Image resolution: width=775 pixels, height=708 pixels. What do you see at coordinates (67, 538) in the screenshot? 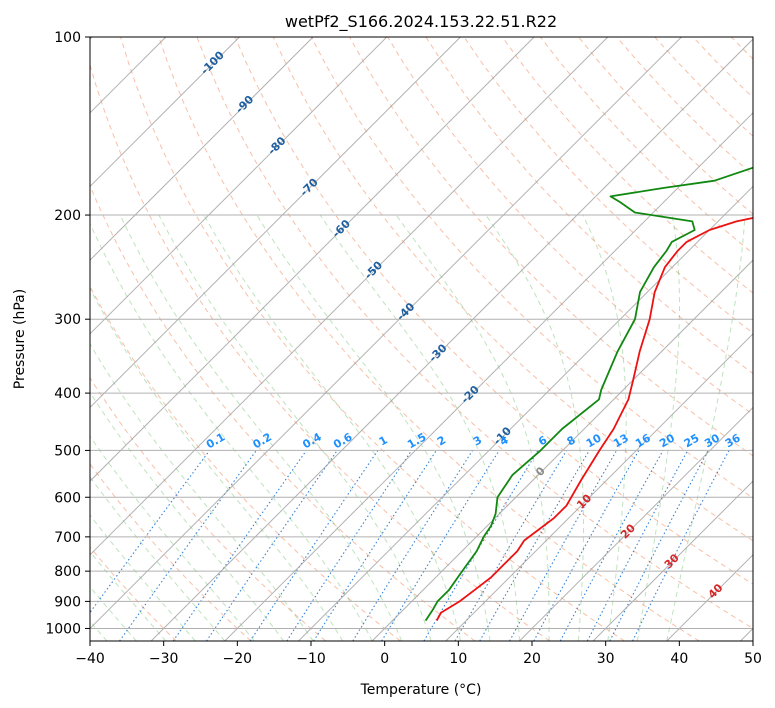
I see `y-tick-label: 700` at bounding box center [67, 538].